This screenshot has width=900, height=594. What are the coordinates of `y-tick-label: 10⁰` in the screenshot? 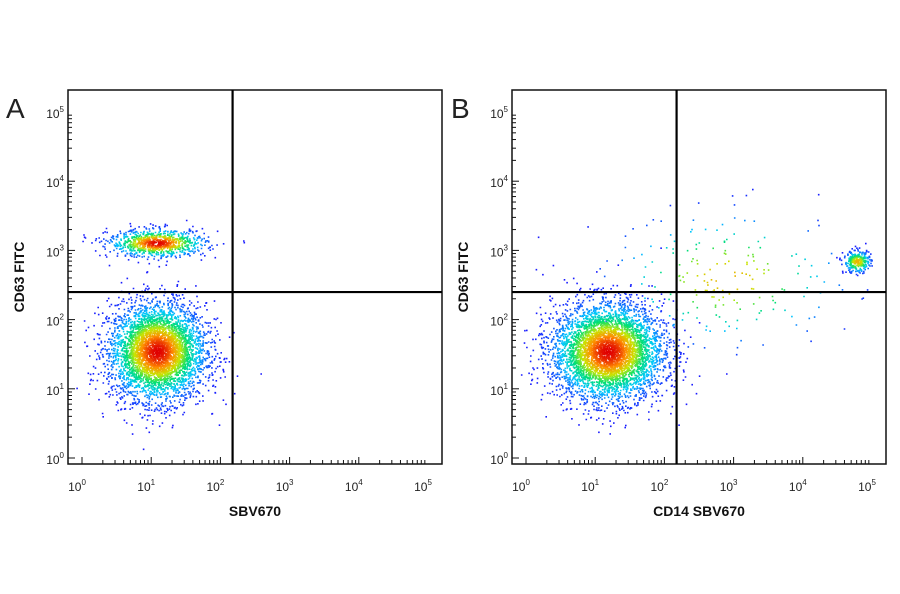 It's located at (55, 459).